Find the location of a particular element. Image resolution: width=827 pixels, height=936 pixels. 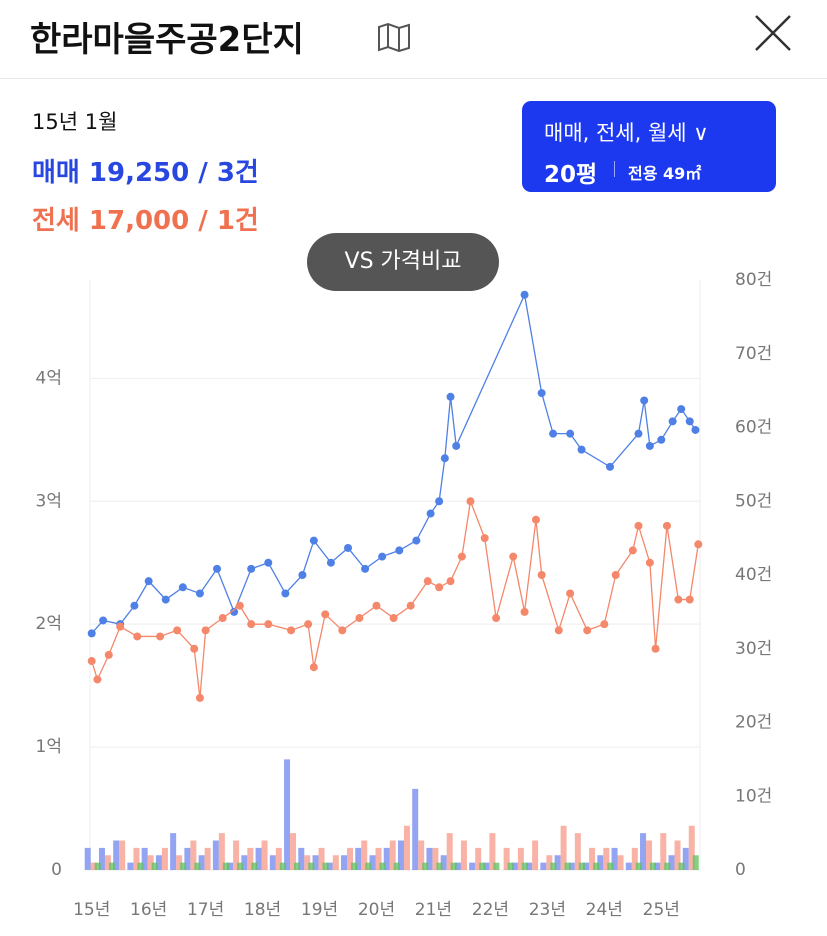

x-tick-label: 25년 is located at coordinates (661, 910).